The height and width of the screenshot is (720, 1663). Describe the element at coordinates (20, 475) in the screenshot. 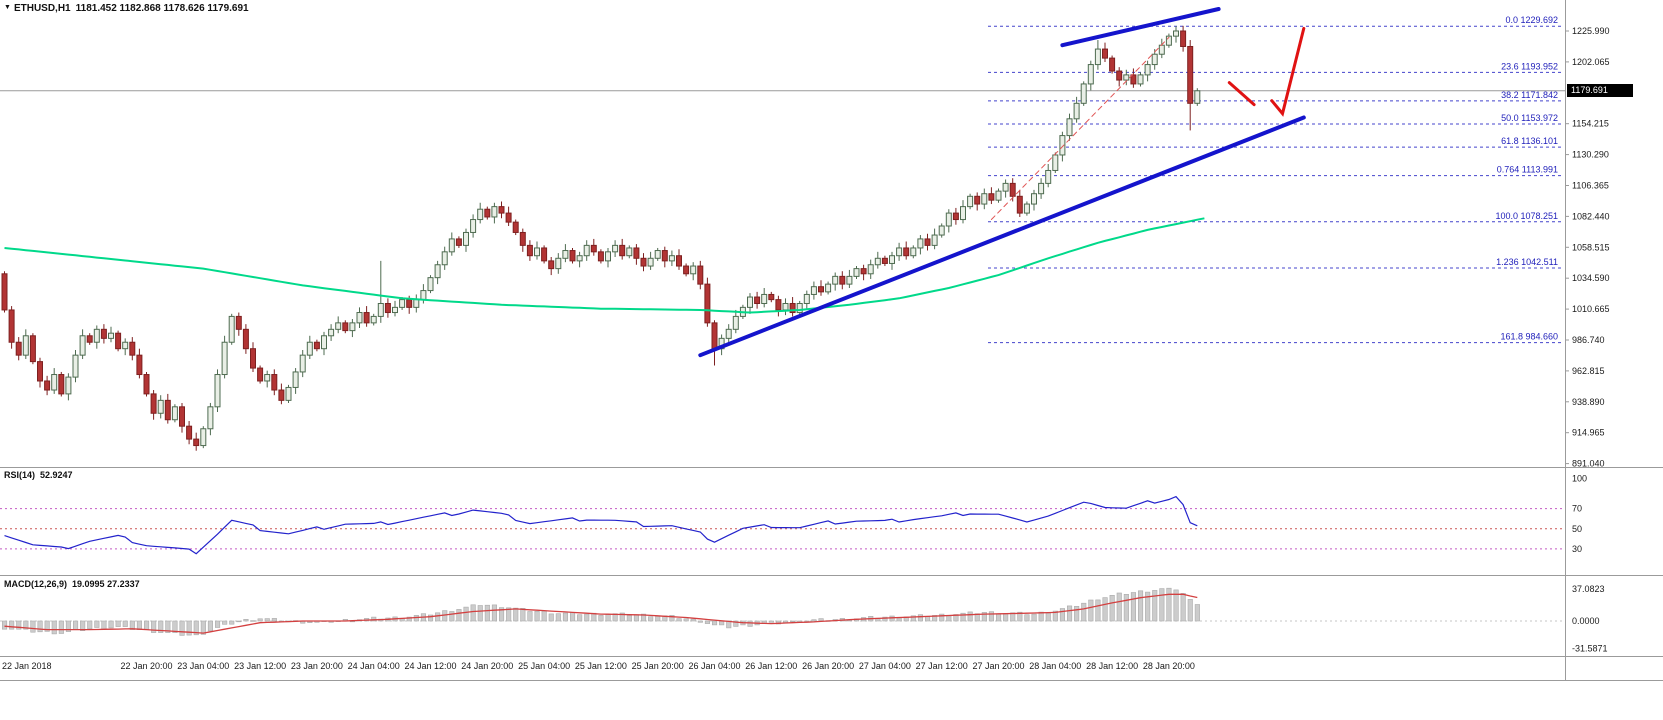

I see `rsi-title: RSI(14)` at that location.